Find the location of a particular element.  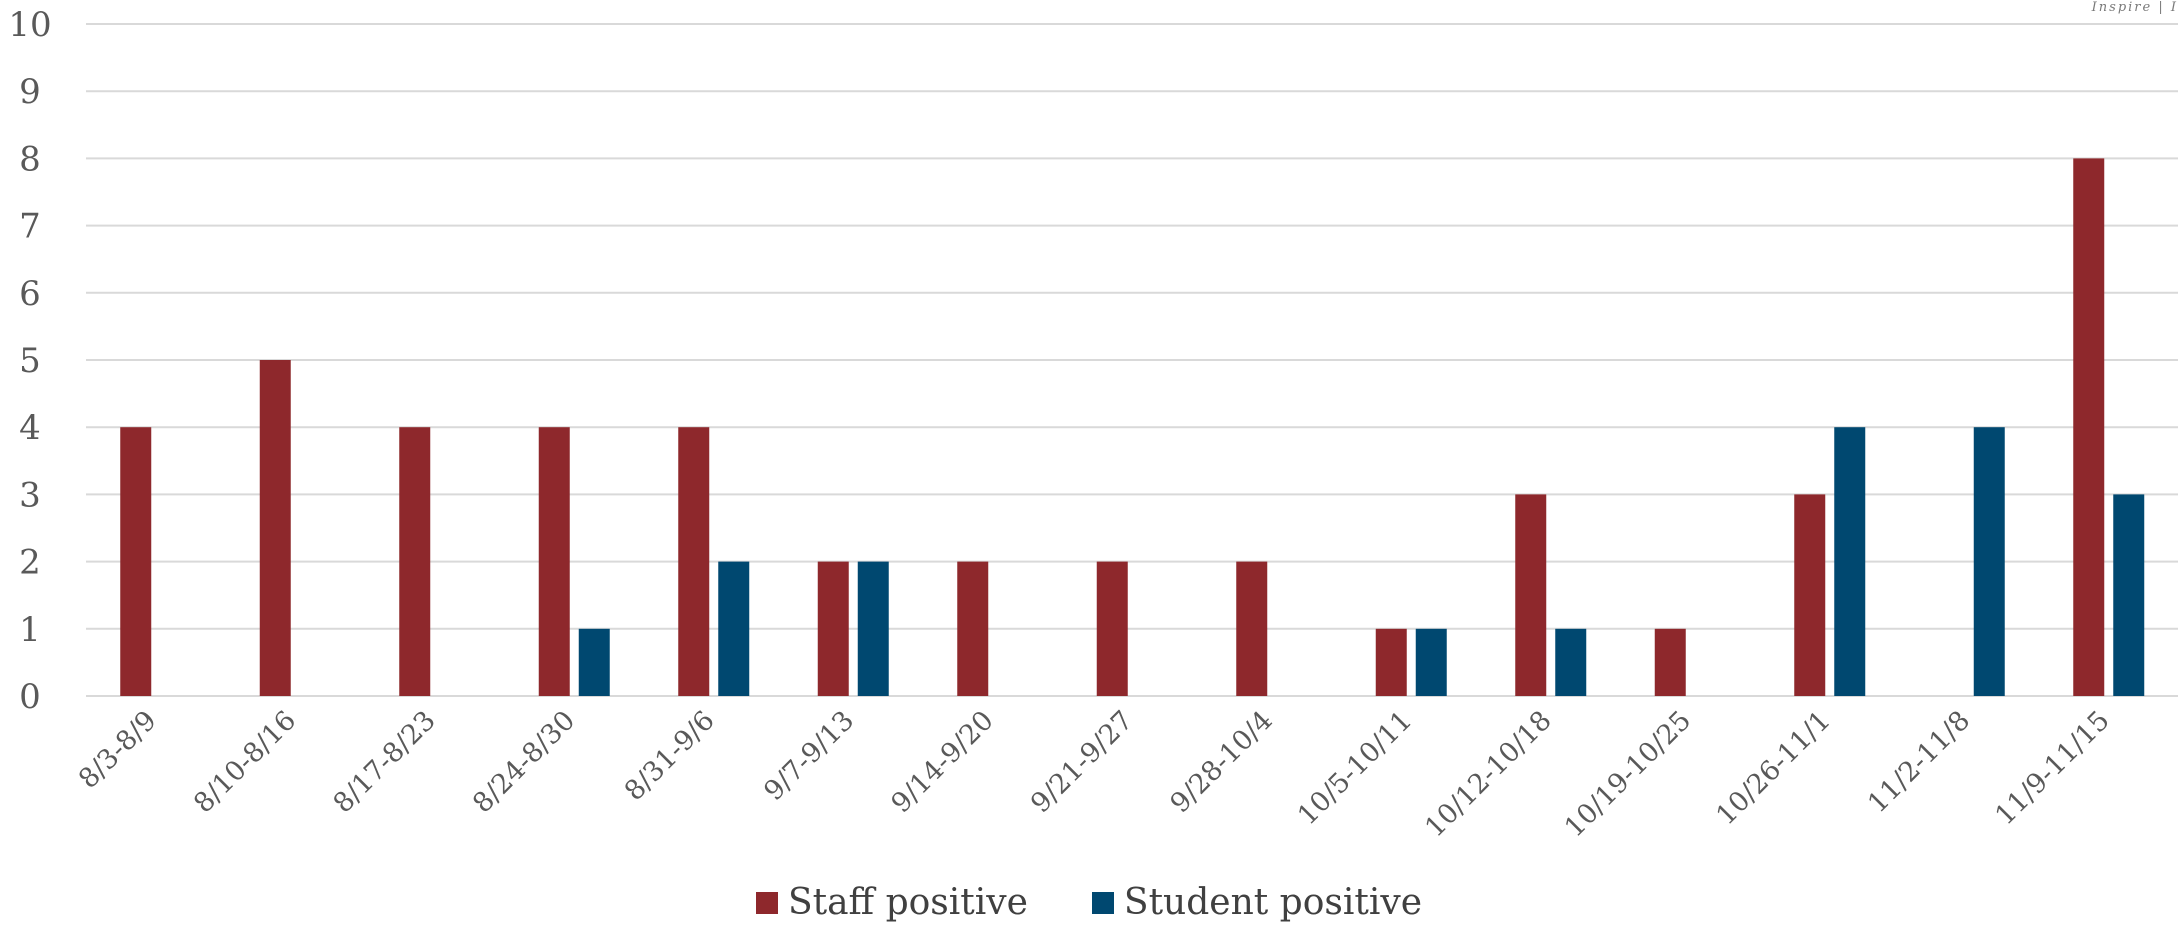

y-tick-label: 3 is located at coordinates (30, 495).